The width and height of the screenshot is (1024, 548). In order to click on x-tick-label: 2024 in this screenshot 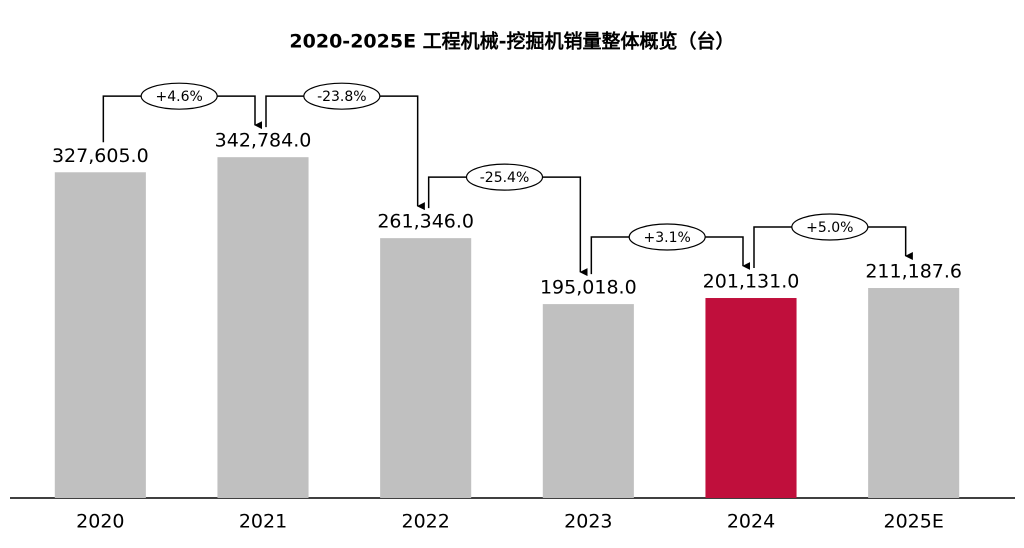, I will do `click(751, 522)`.